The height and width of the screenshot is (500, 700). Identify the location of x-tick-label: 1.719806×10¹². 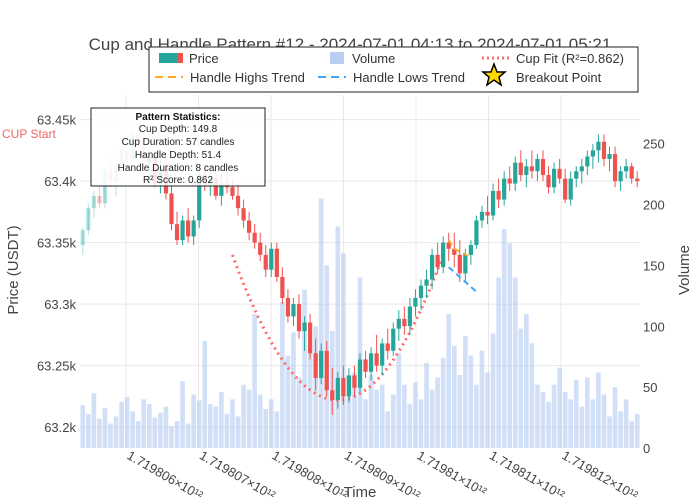
(166, 474).